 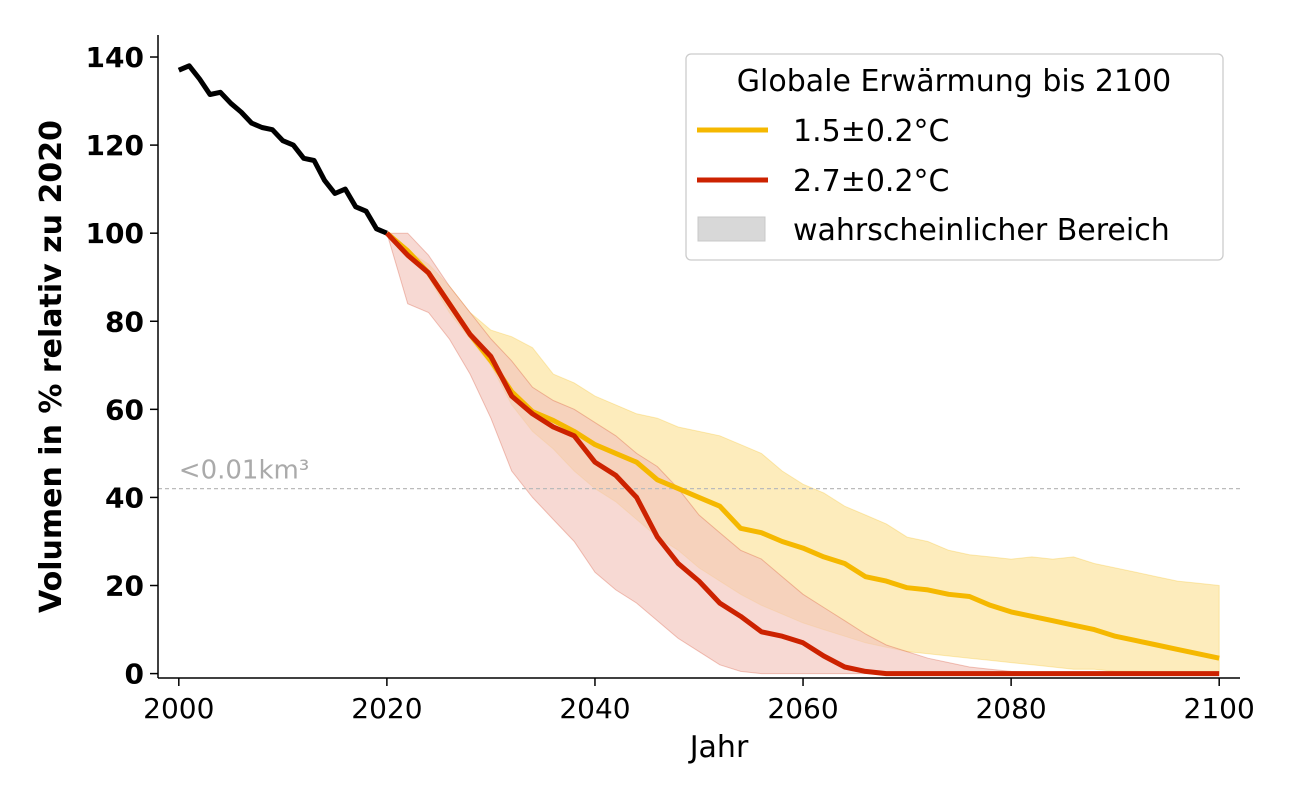 I want to click on threshold-label: <0.01km³, so click(x=244, y=471).